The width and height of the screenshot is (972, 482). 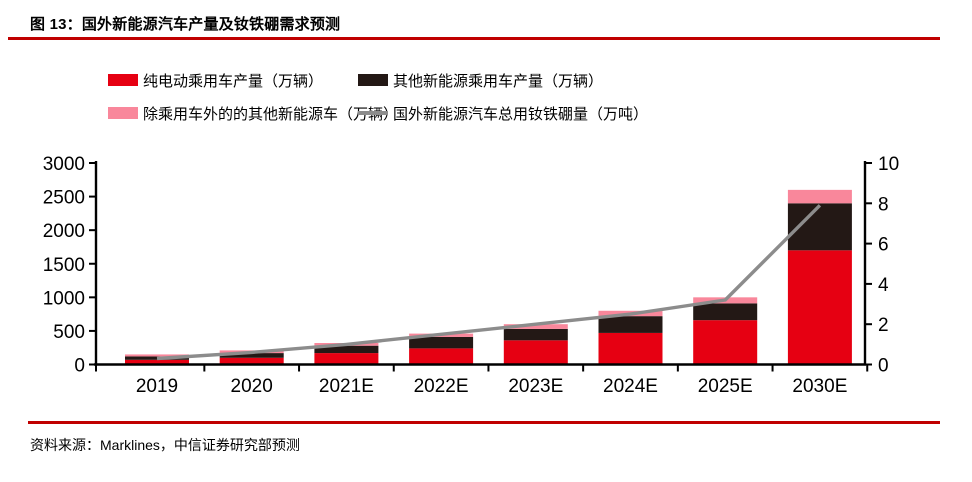 I want to click on title-underline-rule, so click(x=474, y=38).